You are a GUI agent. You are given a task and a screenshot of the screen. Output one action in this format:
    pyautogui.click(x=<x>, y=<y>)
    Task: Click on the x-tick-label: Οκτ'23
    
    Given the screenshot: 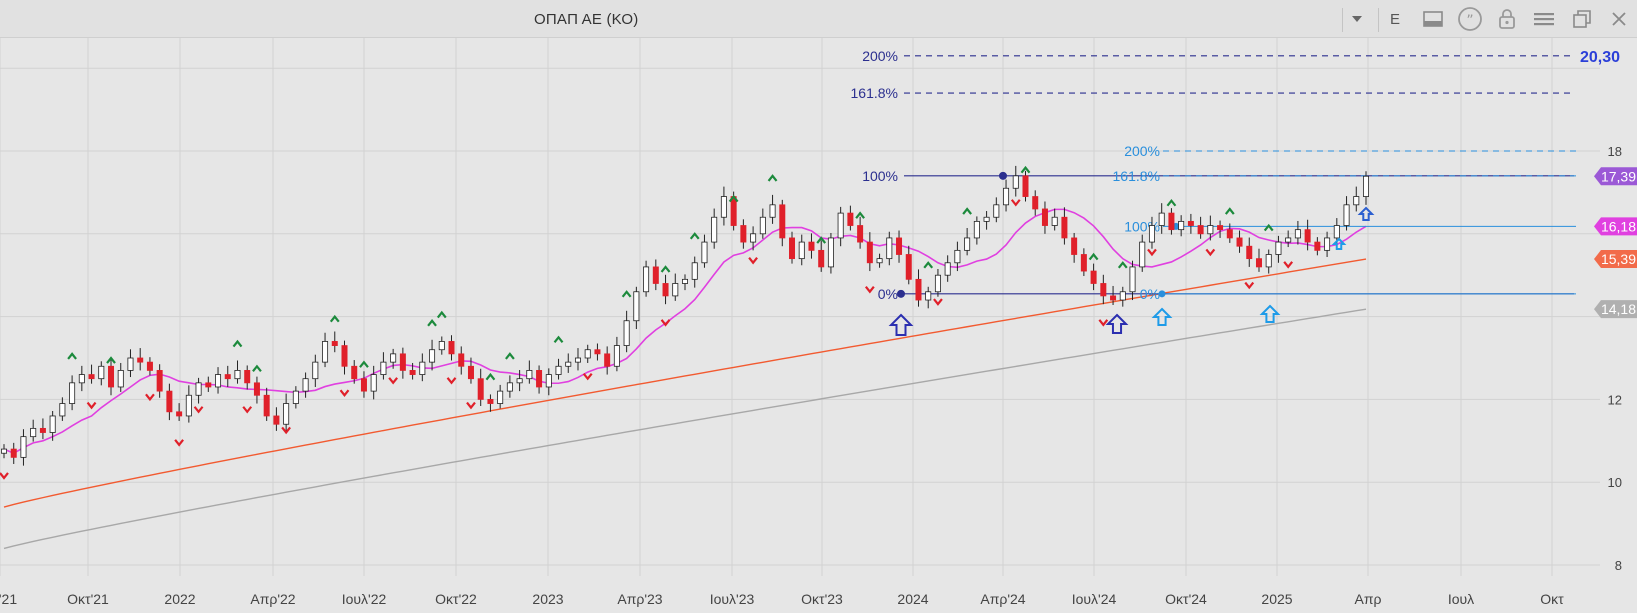 What is the action you would take?
    pyautogui.click(x=822, y=599)
    